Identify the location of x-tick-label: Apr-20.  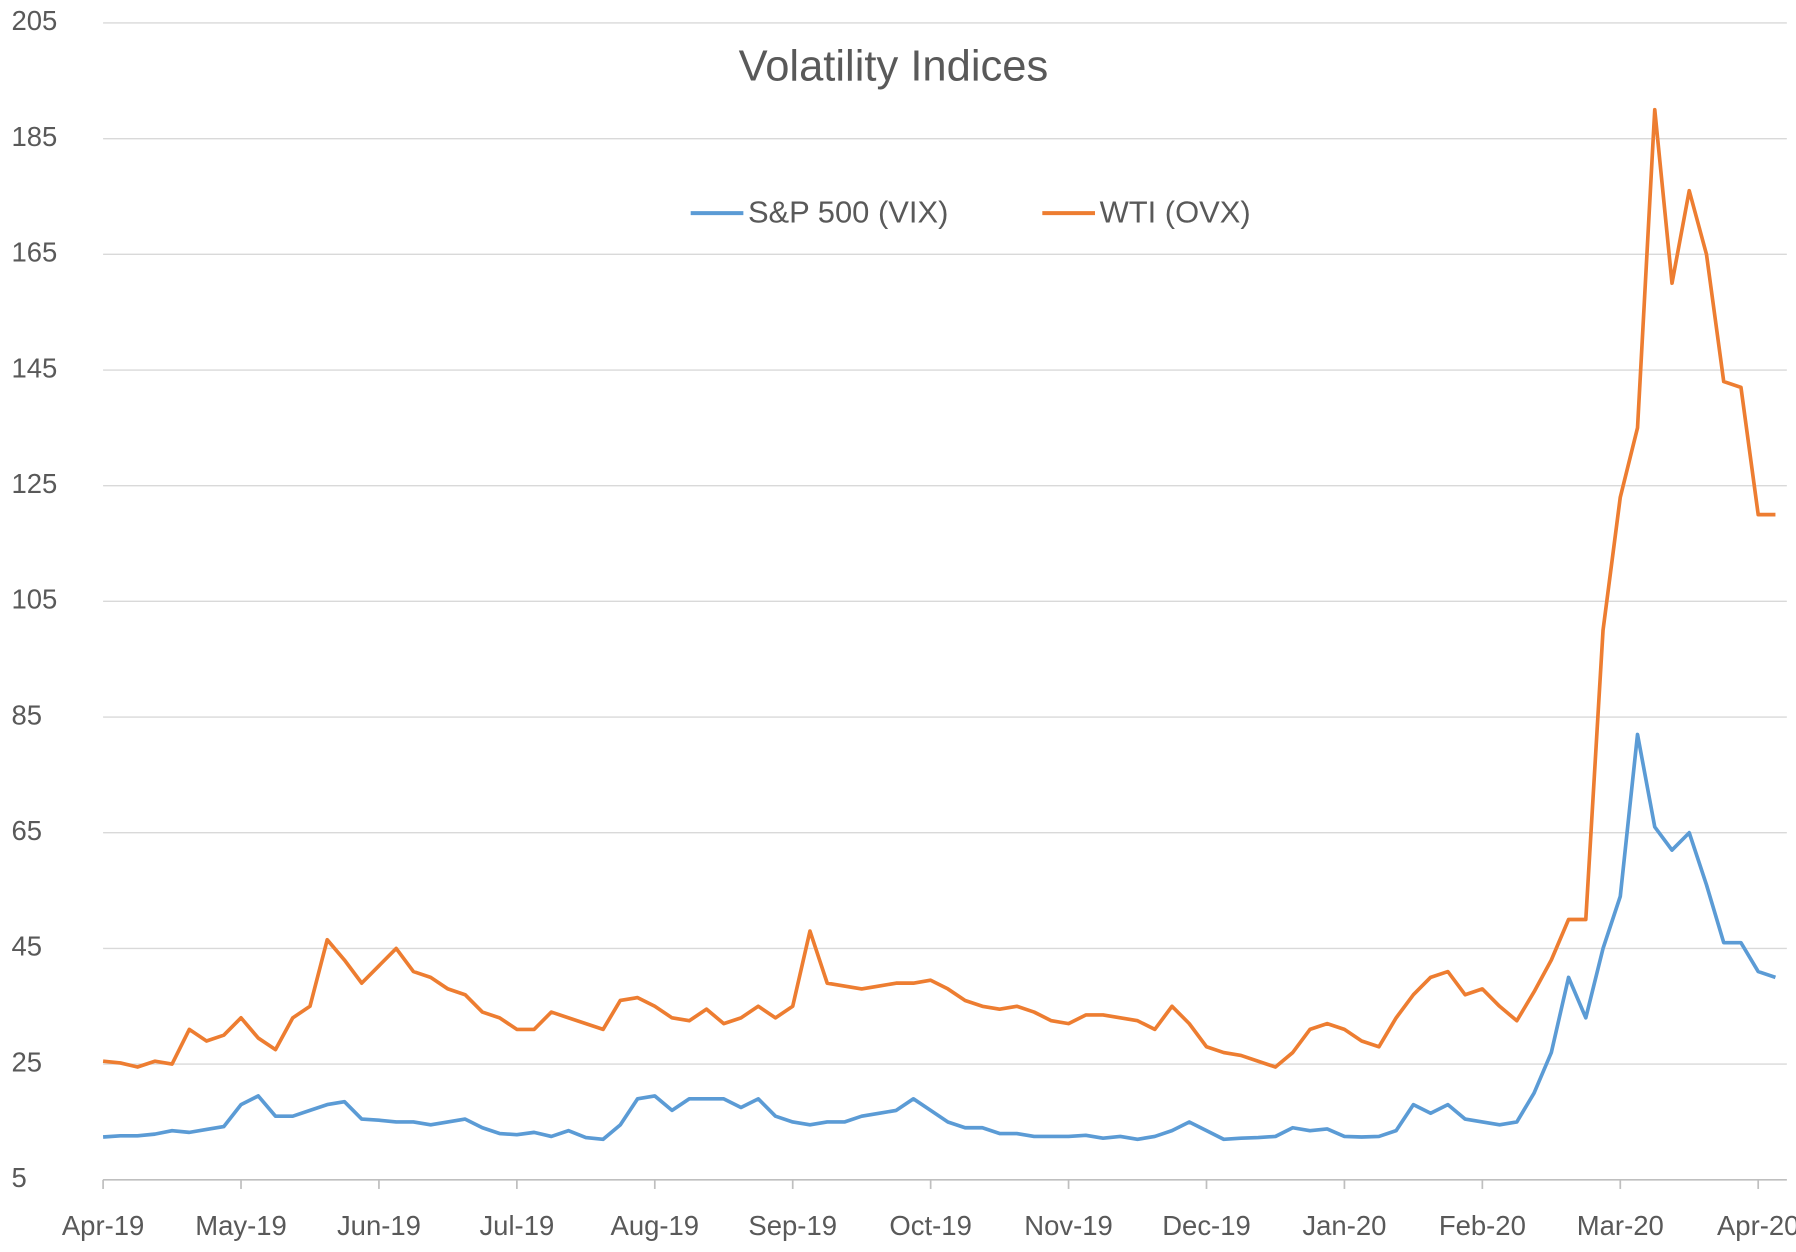
(1756, 1225).